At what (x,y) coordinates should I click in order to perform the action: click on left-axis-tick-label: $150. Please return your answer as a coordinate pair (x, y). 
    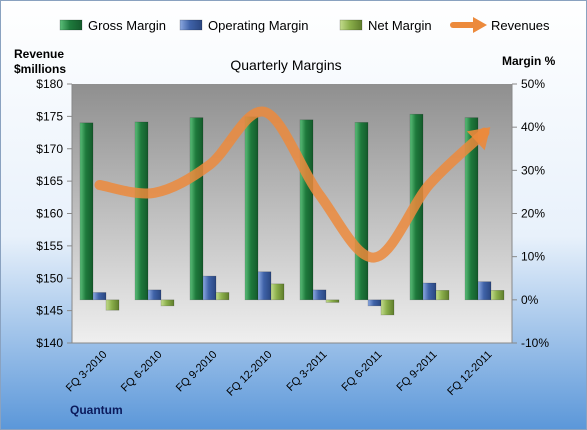
    Looking at the image, I should click on (49, 278).